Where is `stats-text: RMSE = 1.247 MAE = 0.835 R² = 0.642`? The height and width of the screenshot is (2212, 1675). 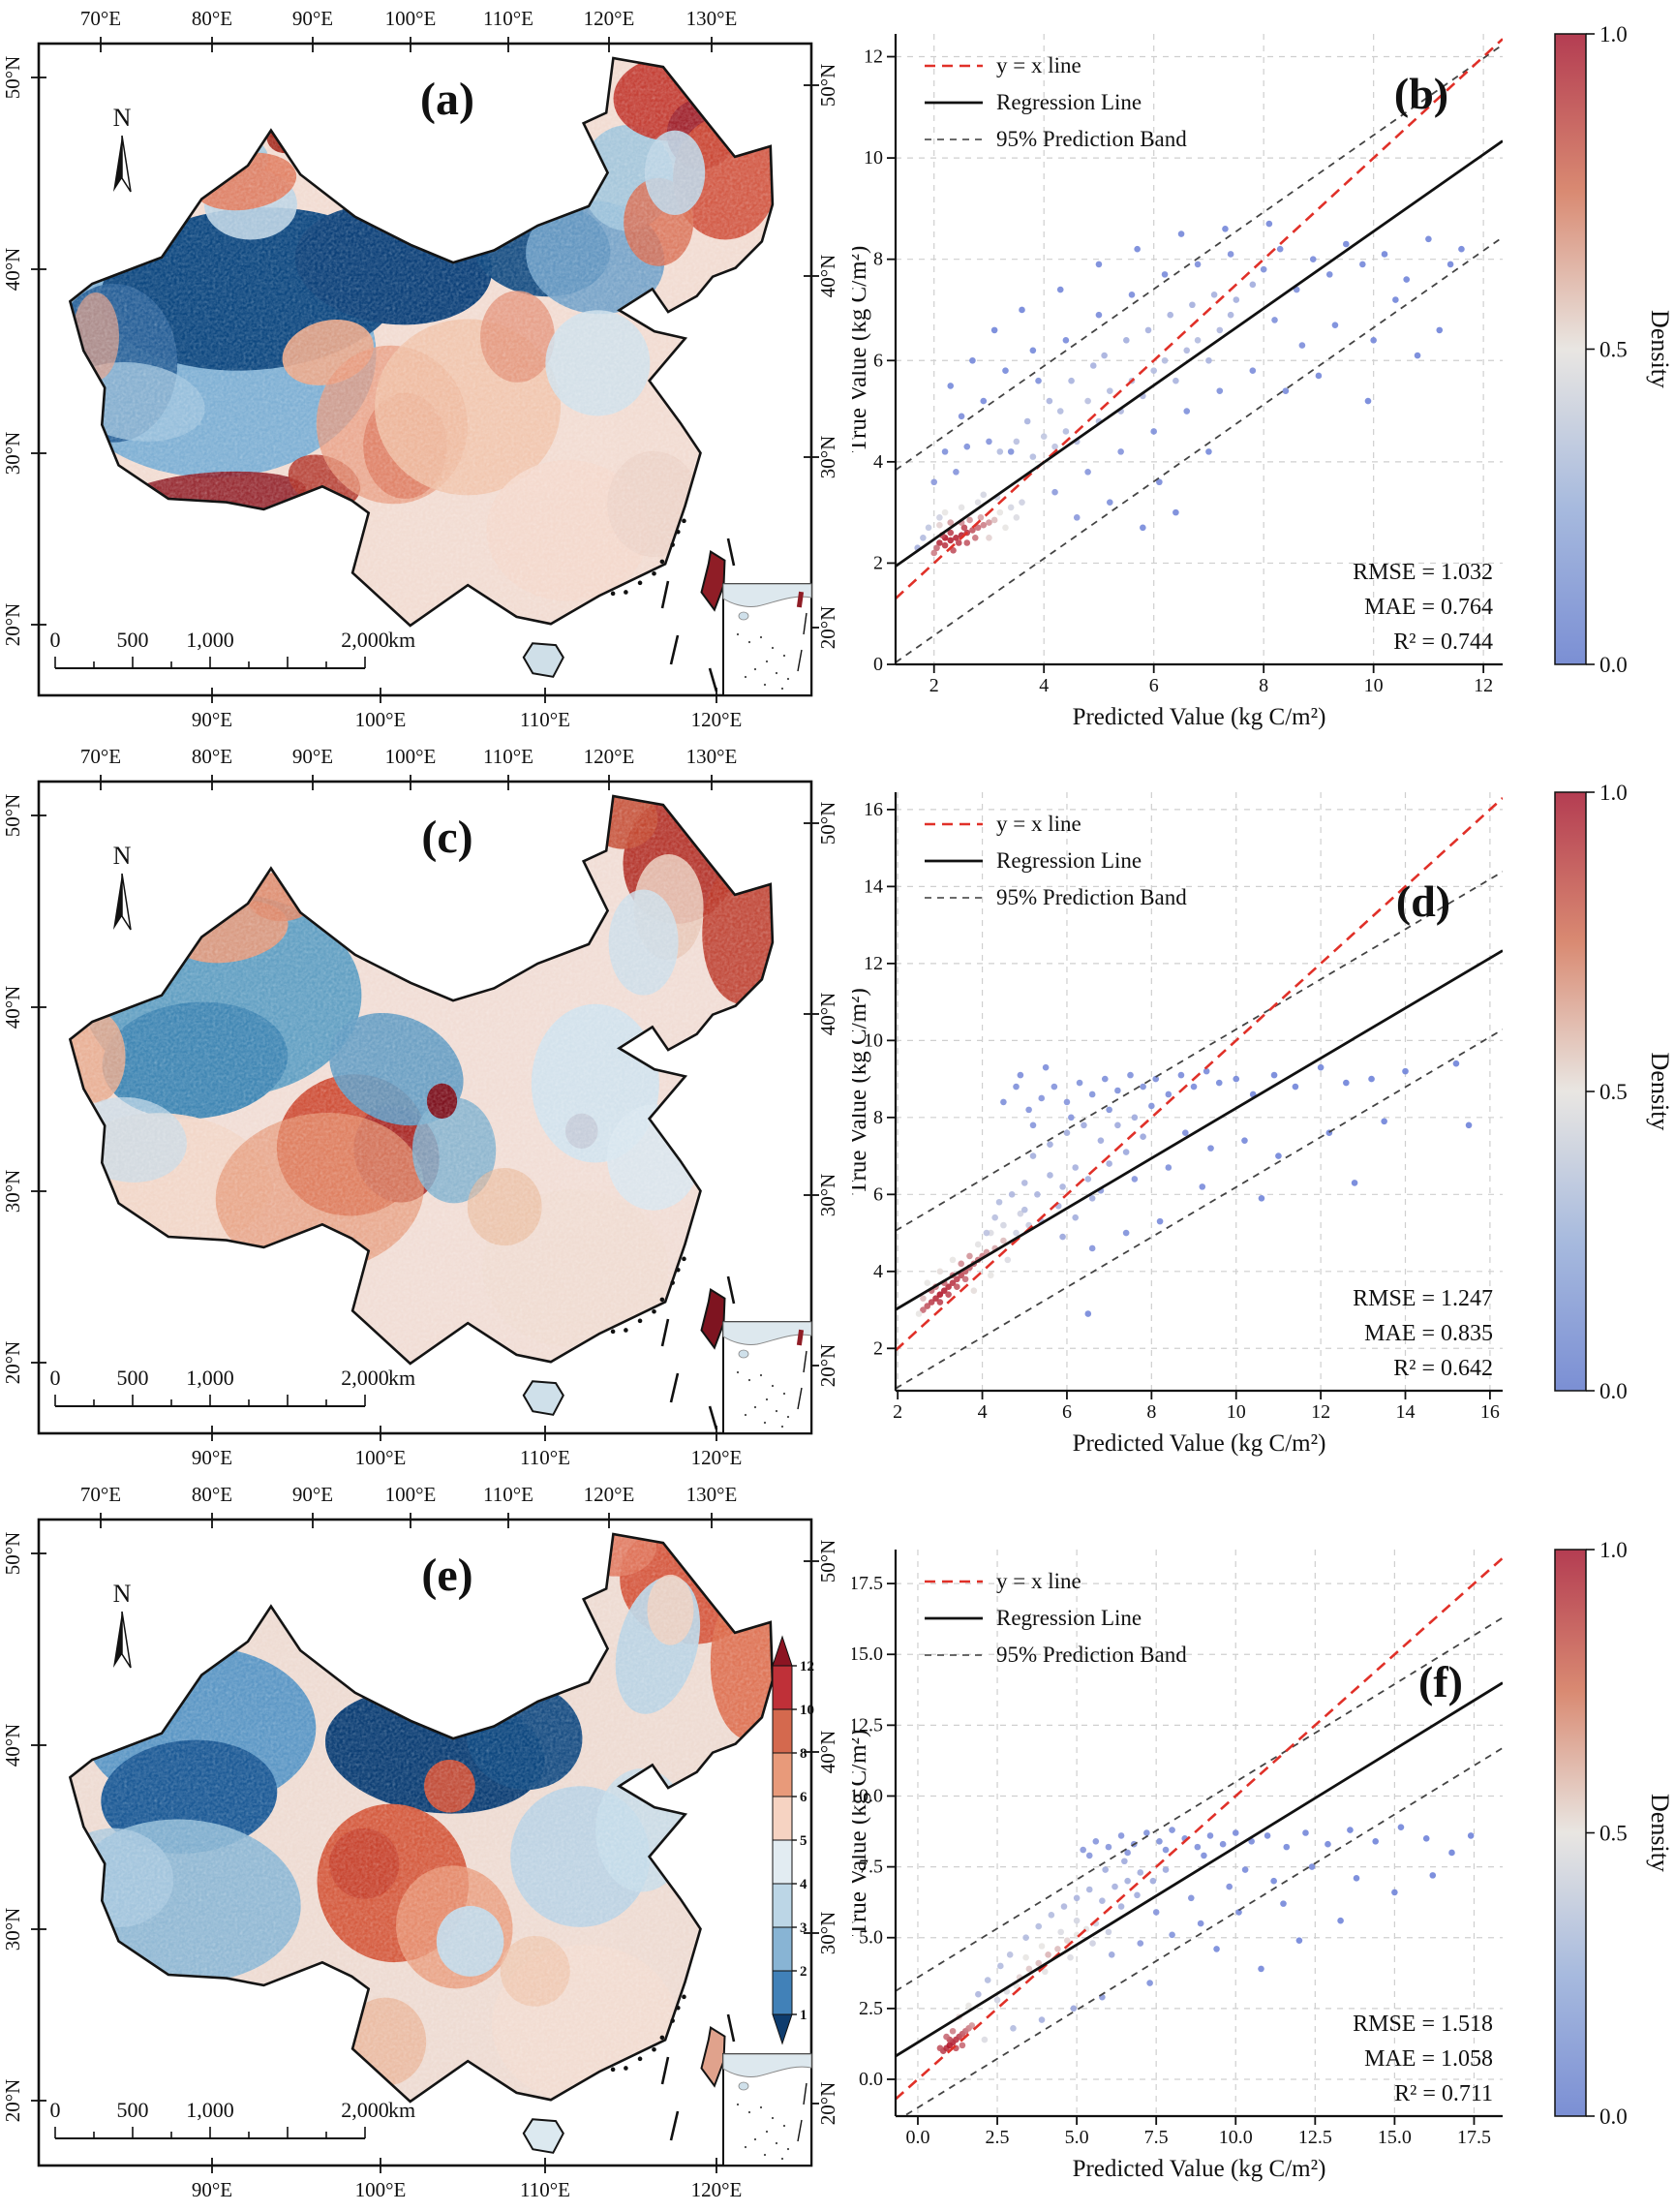
stats-text: RMSE = 1.247 MAE = 0.835 R² = 0.642 is located at coordinates (1423, 1334).